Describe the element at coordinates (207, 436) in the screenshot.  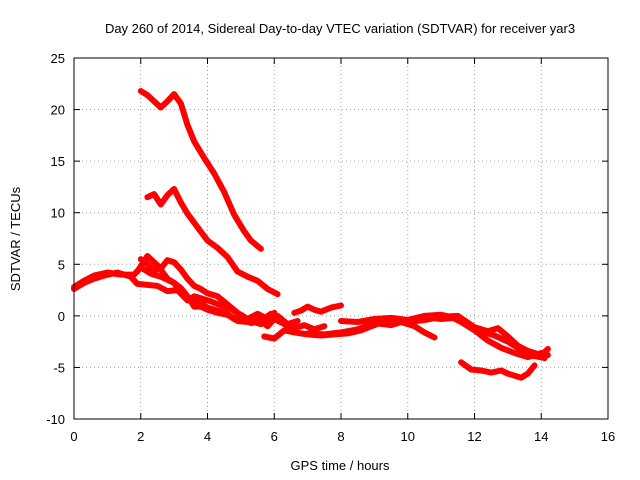
I see `x-tick-label: 4` at that location.